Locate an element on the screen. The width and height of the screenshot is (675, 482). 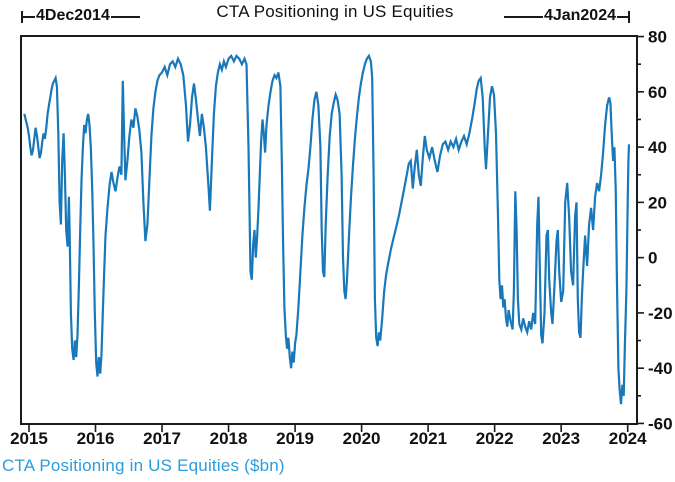
y-axis-tick-label: 40 is located at coordinates (657, 147).